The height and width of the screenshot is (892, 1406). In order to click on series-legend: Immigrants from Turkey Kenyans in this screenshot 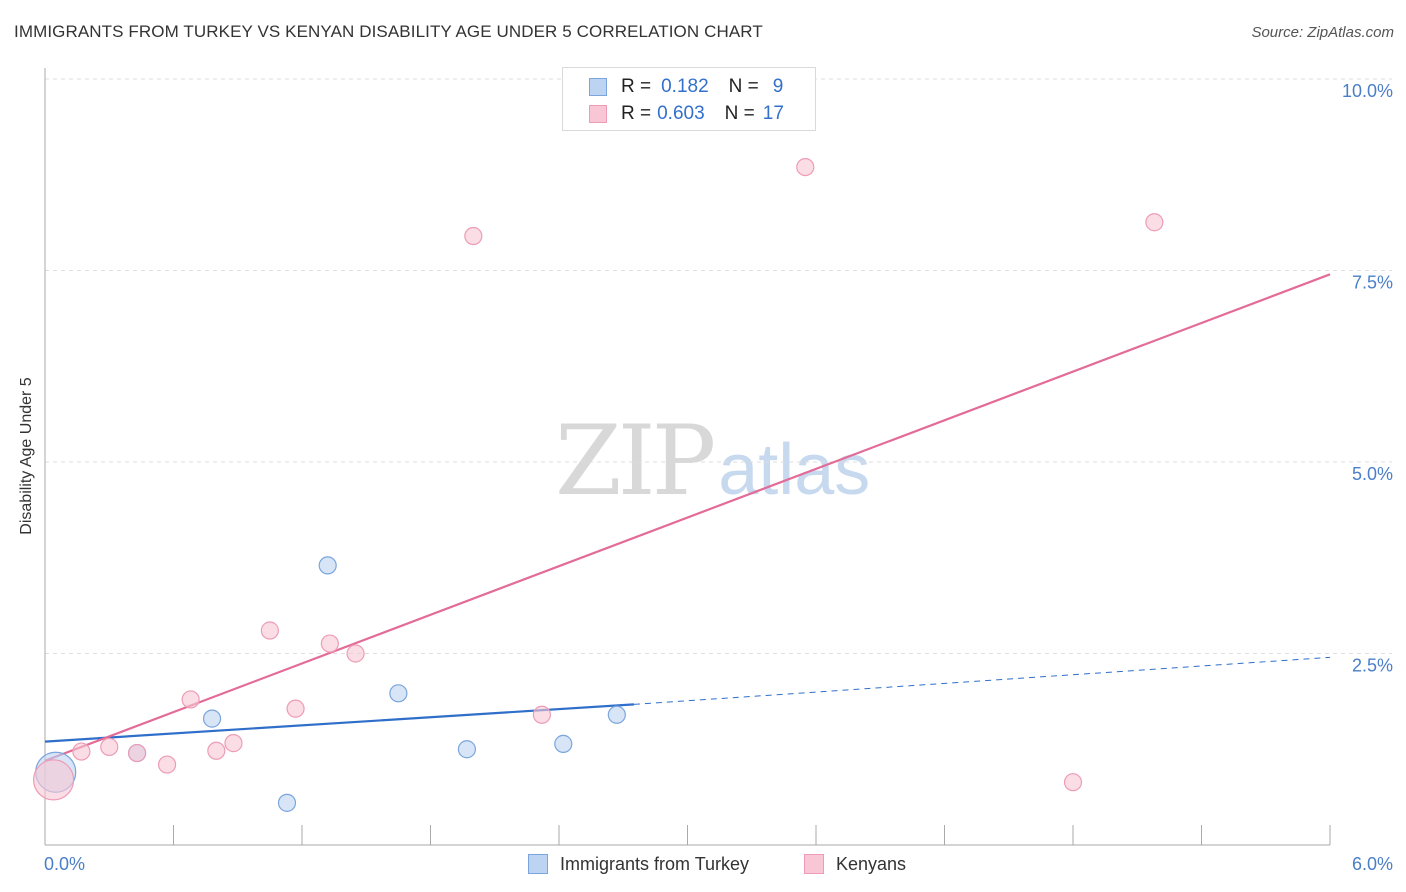, I will do `click(703, 864)`.